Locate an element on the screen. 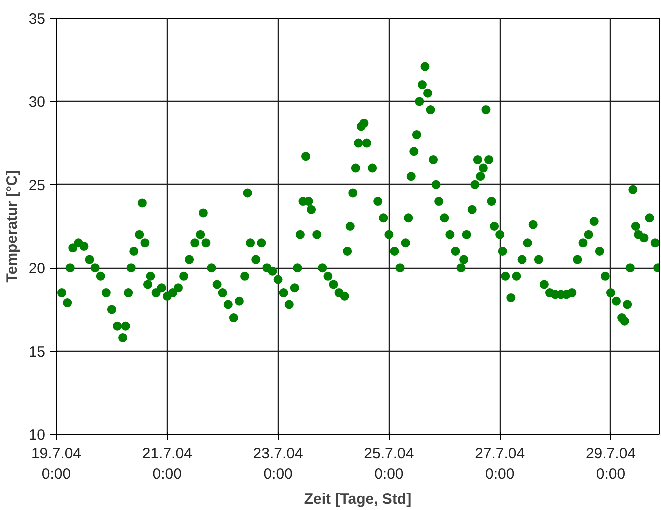  x-tick-label: 23.7.04 0:00 is located at coordinates (278, 464).